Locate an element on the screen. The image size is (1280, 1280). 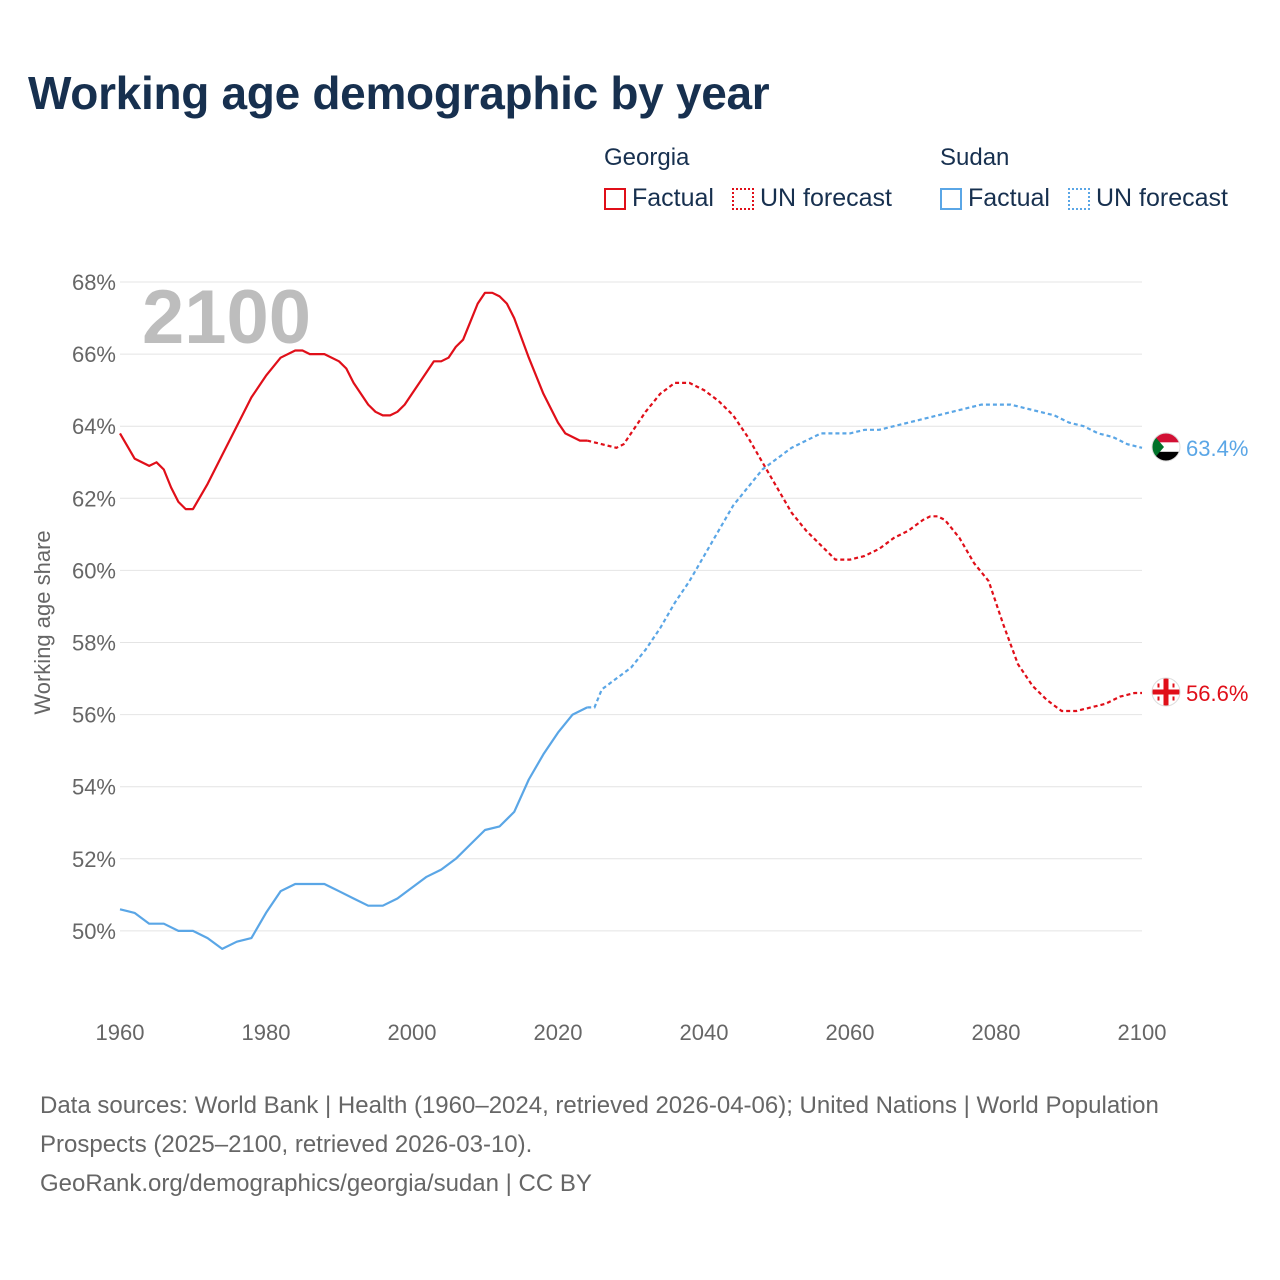
legend-georgia-factual-swatch is located at coordinates (615, 198).